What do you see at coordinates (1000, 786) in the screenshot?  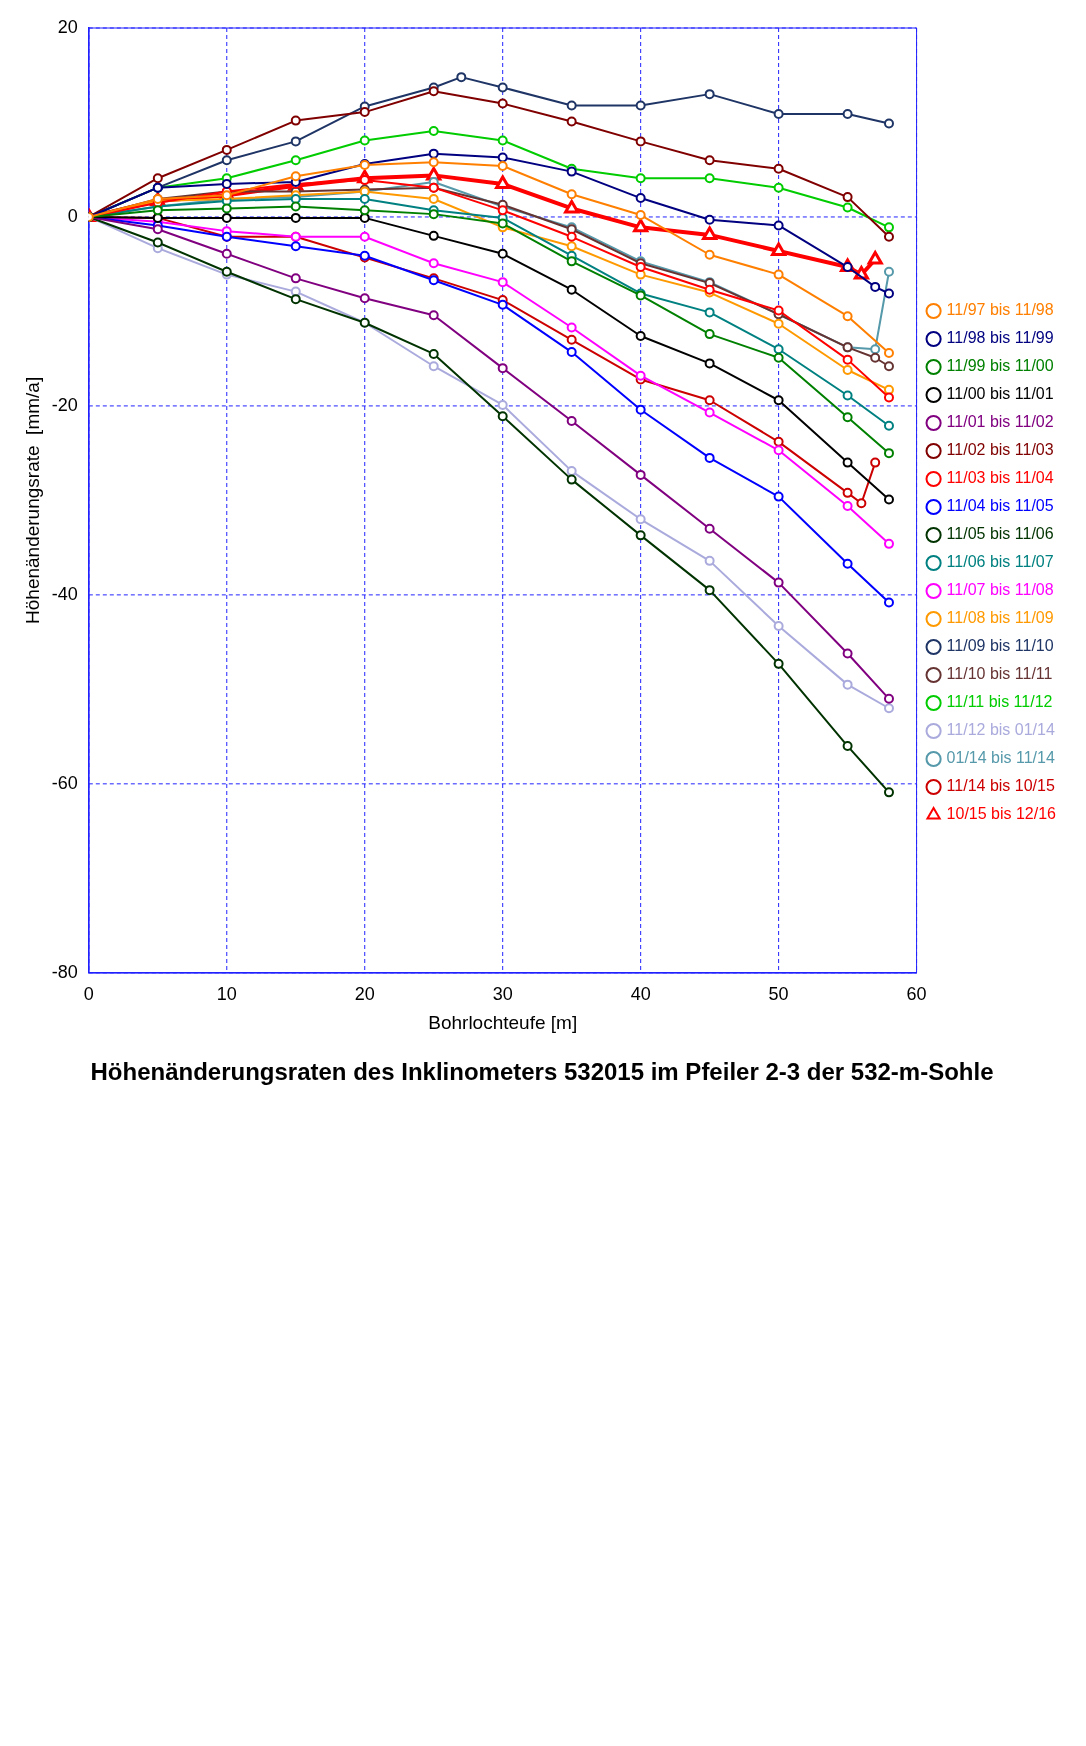 I see `legend-label: 11/14 bis 10/15` at bounding box center [1000, 786].